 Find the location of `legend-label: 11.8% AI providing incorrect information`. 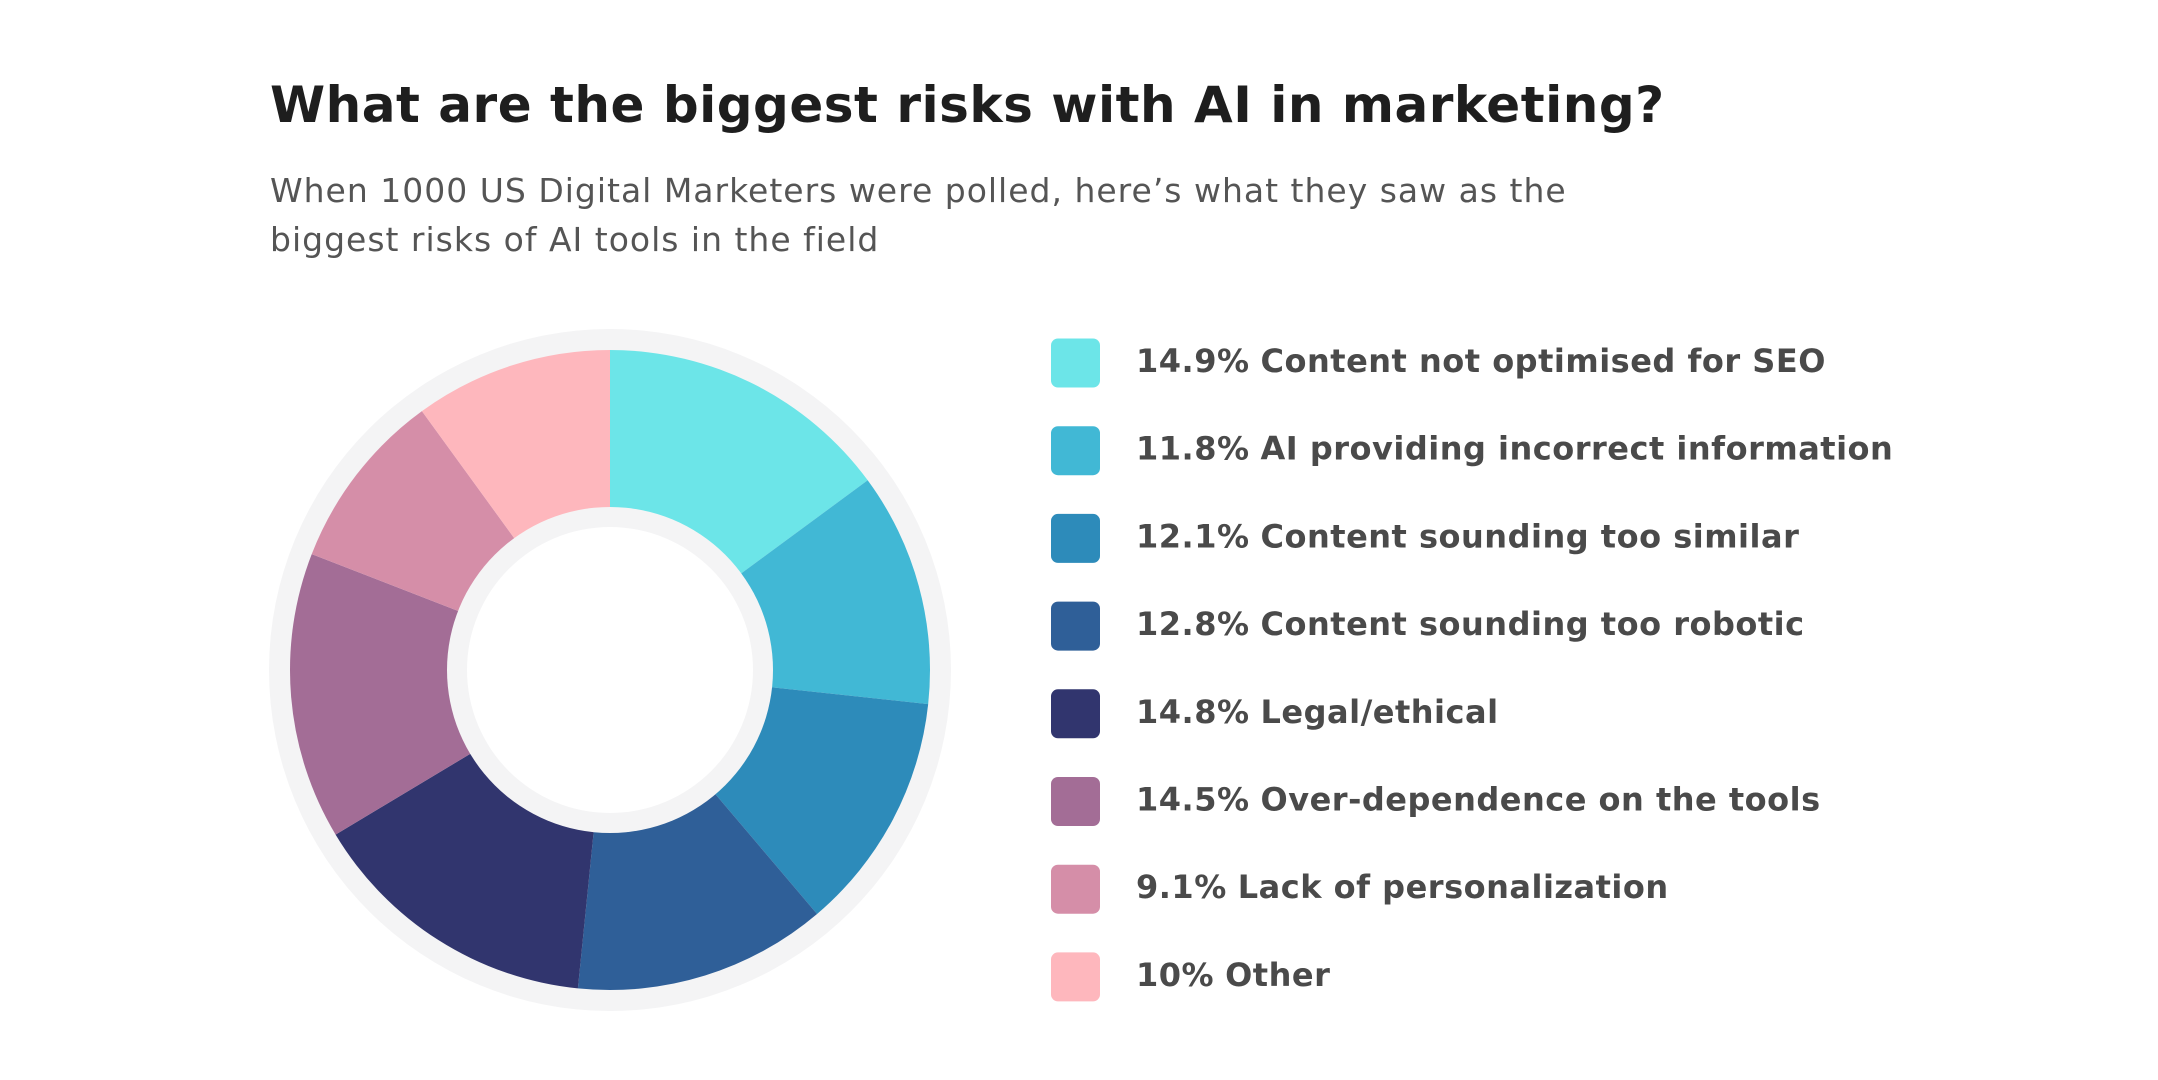

legend-label: 11.8% AI providing incorrect information is located at coordinates (1514, 449).